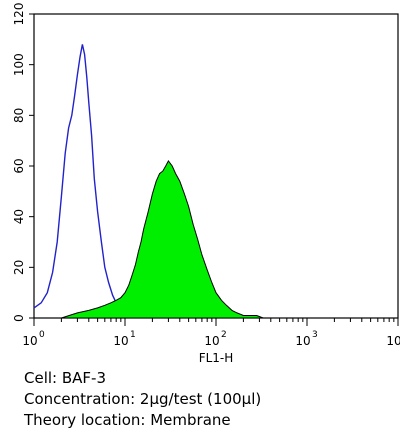 The height and width of the screenshot is (430, 400). What do you see at coordinates (315, 335) in the screenshot?
I see `x-tick-label-exponent: 3` at bounding box center [315, 335].